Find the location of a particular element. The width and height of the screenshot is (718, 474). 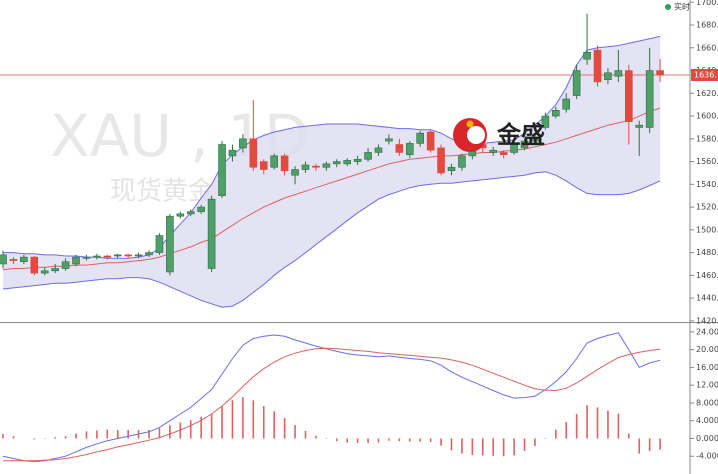

y-tick-label: 1480.00 is located at coordinates (707, 252).